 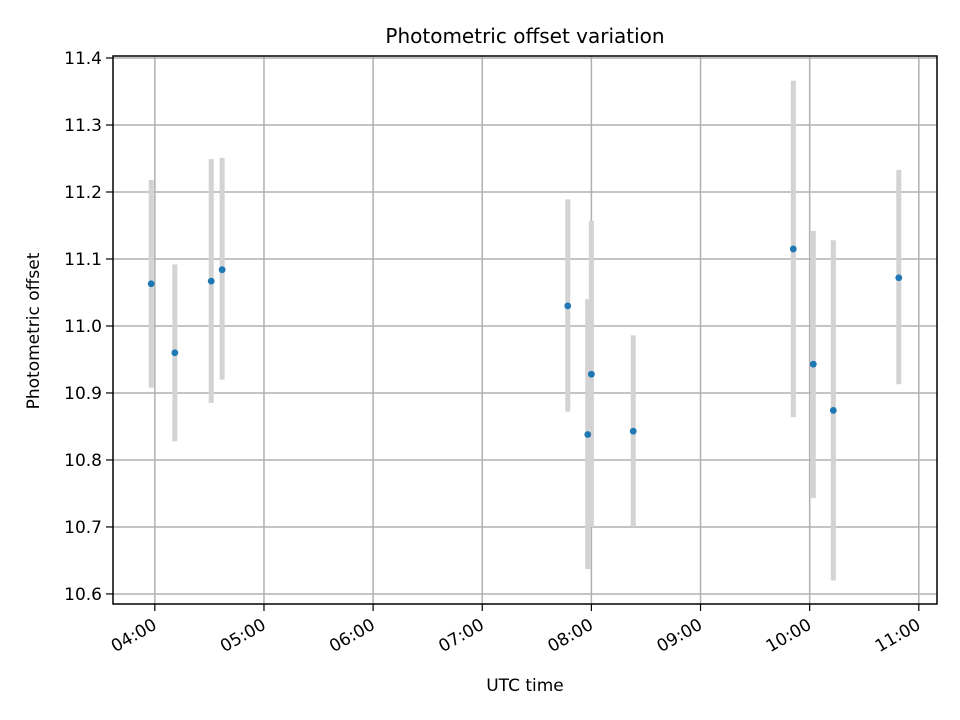 What do you see at coordinates (570, 636) in the screenshot?
I see `x-tick-label: 08:00` at bounding box center [570, 636].